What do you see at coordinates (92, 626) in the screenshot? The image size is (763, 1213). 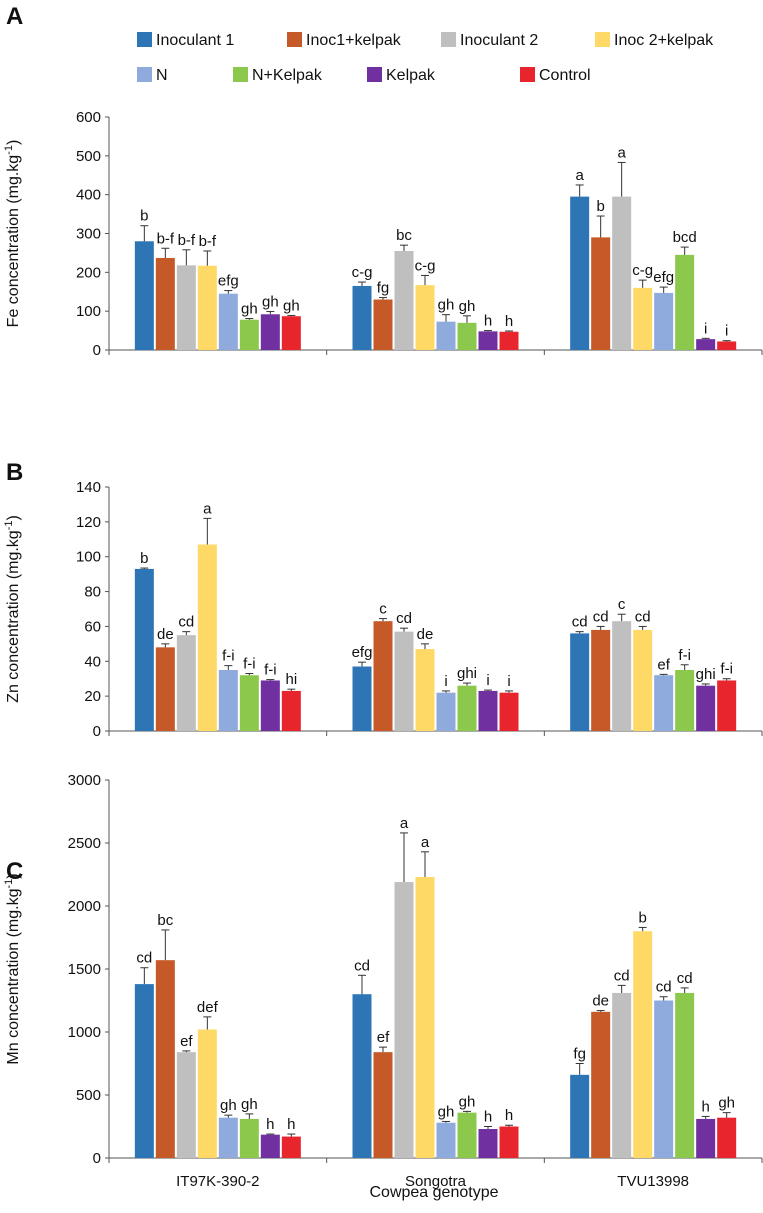 I see `y-tick-label: 60` at bounding box center [92, 626].